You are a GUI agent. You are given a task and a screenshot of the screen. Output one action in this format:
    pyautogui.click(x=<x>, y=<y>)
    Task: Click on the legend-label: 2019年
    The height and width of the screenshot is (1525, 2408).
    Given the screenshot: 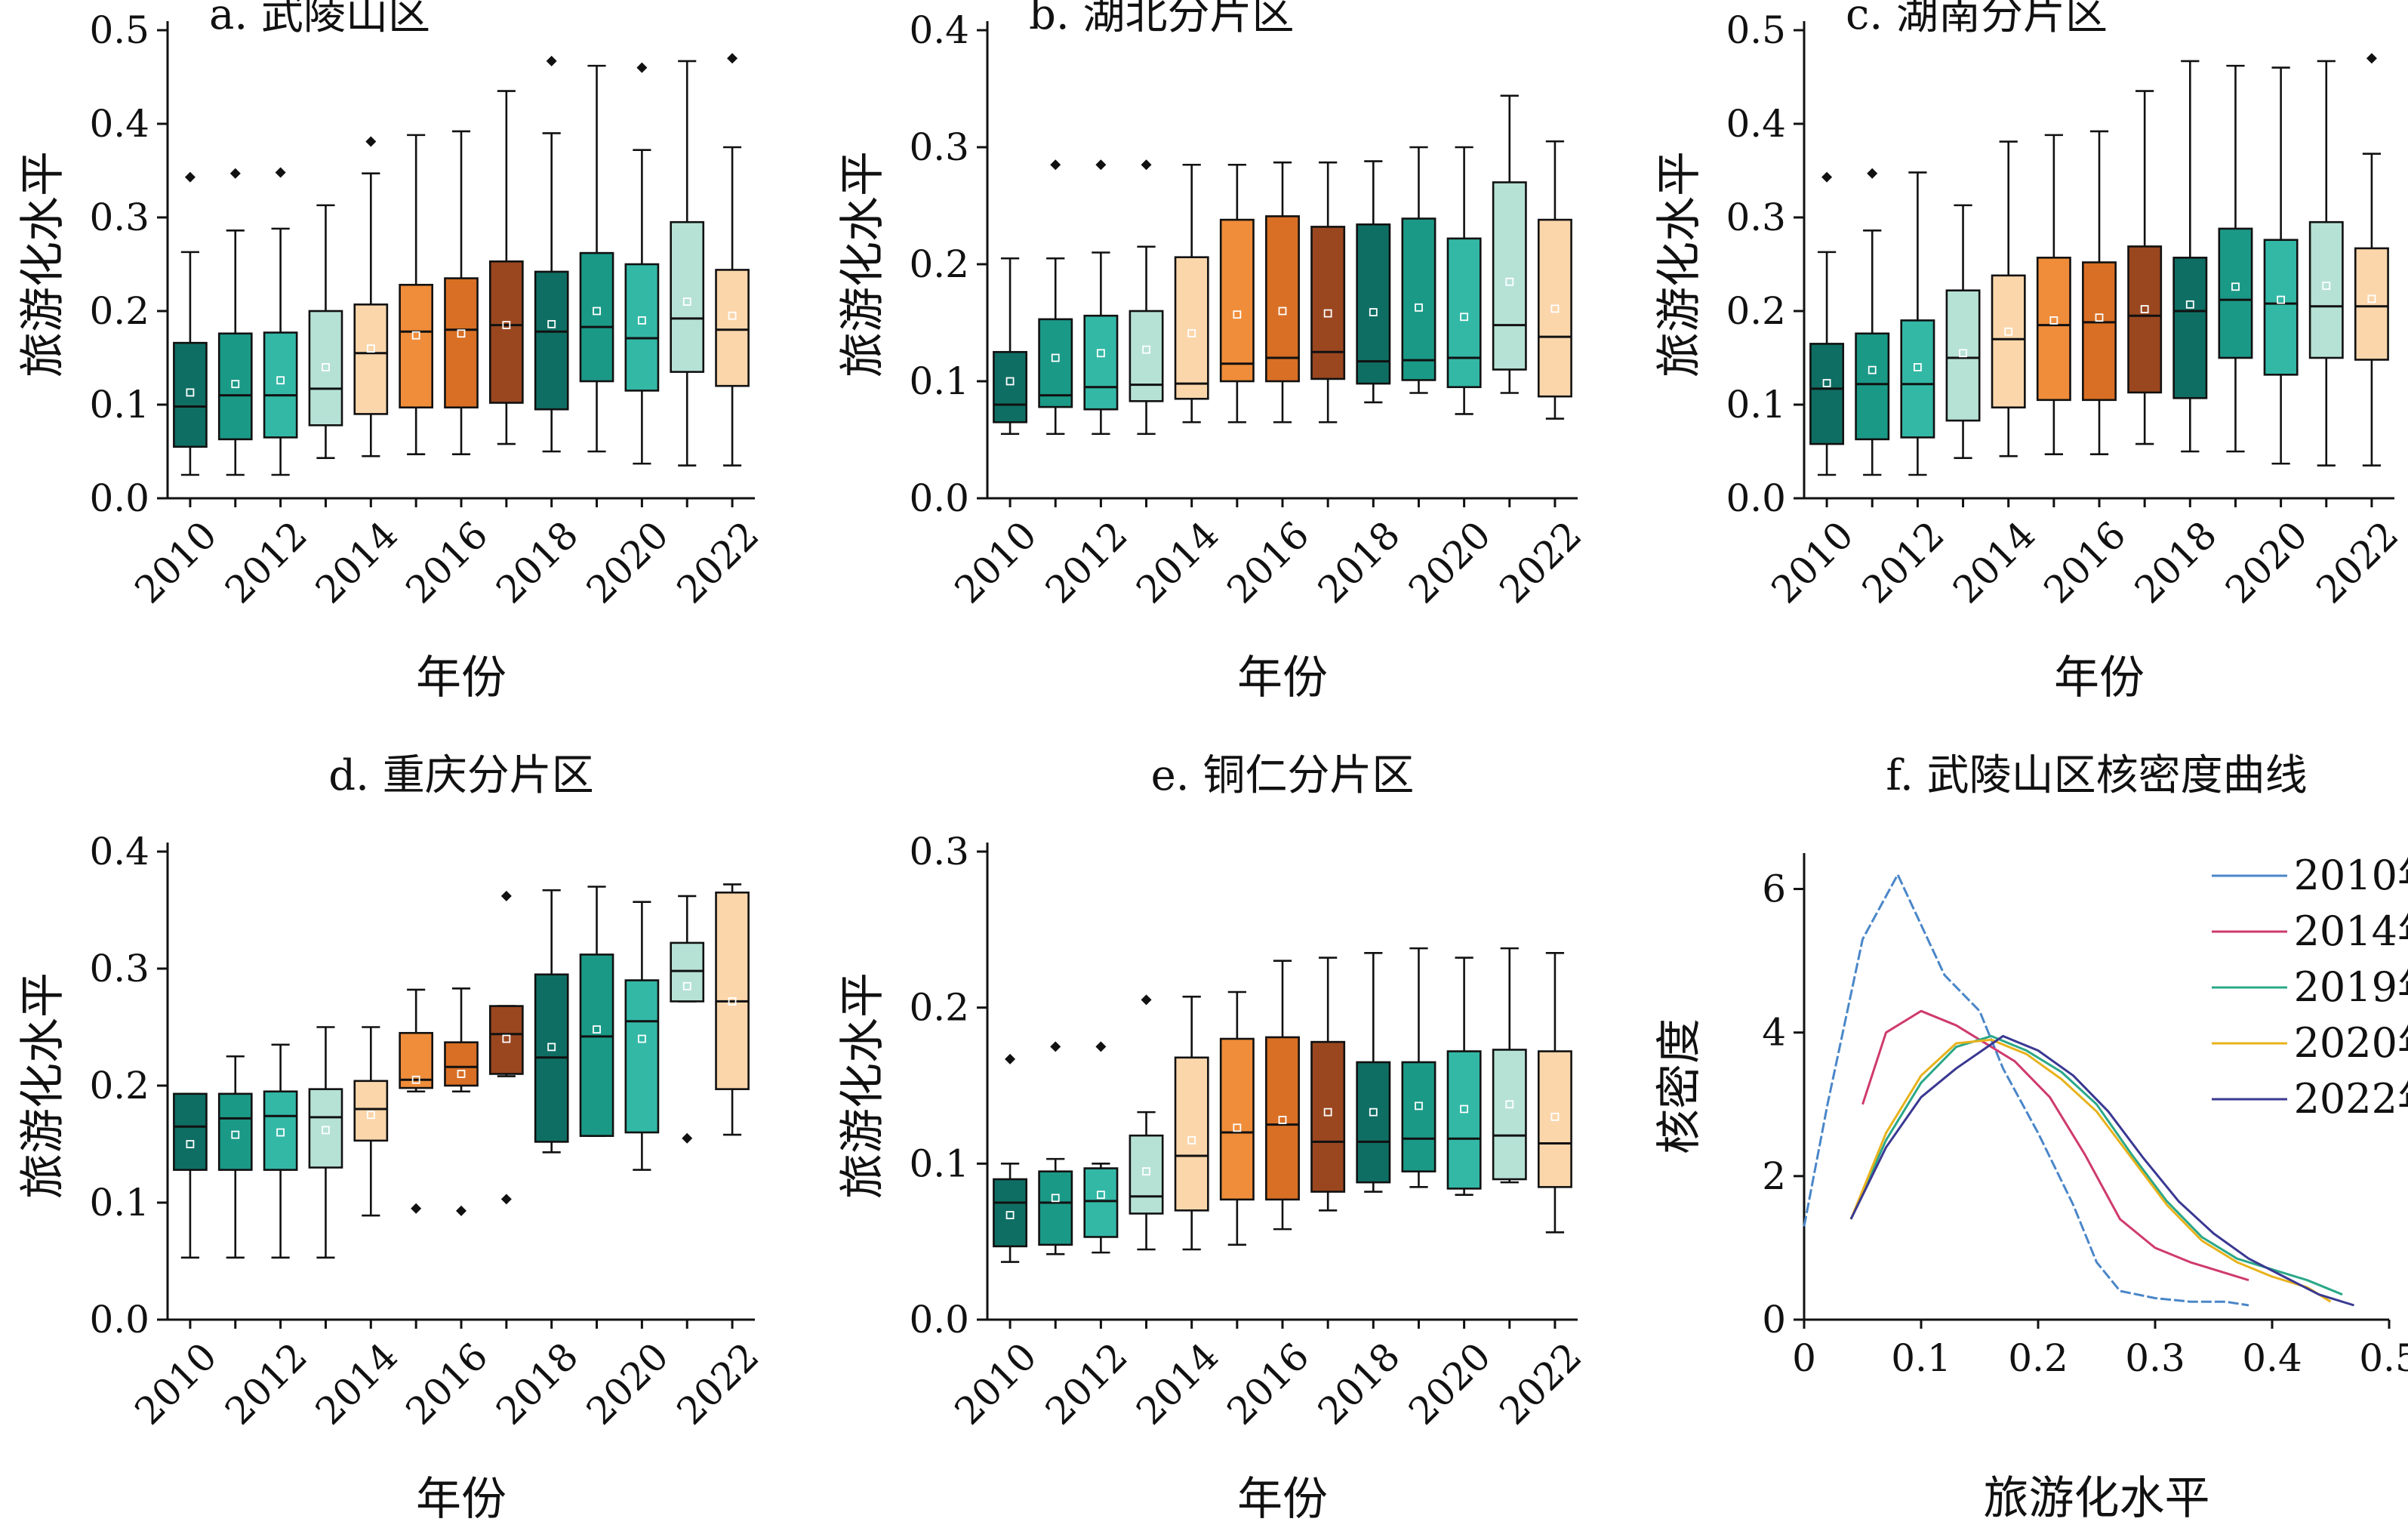 What is the action you would take?
    pyautogui.click(x=2351, y=987)
    